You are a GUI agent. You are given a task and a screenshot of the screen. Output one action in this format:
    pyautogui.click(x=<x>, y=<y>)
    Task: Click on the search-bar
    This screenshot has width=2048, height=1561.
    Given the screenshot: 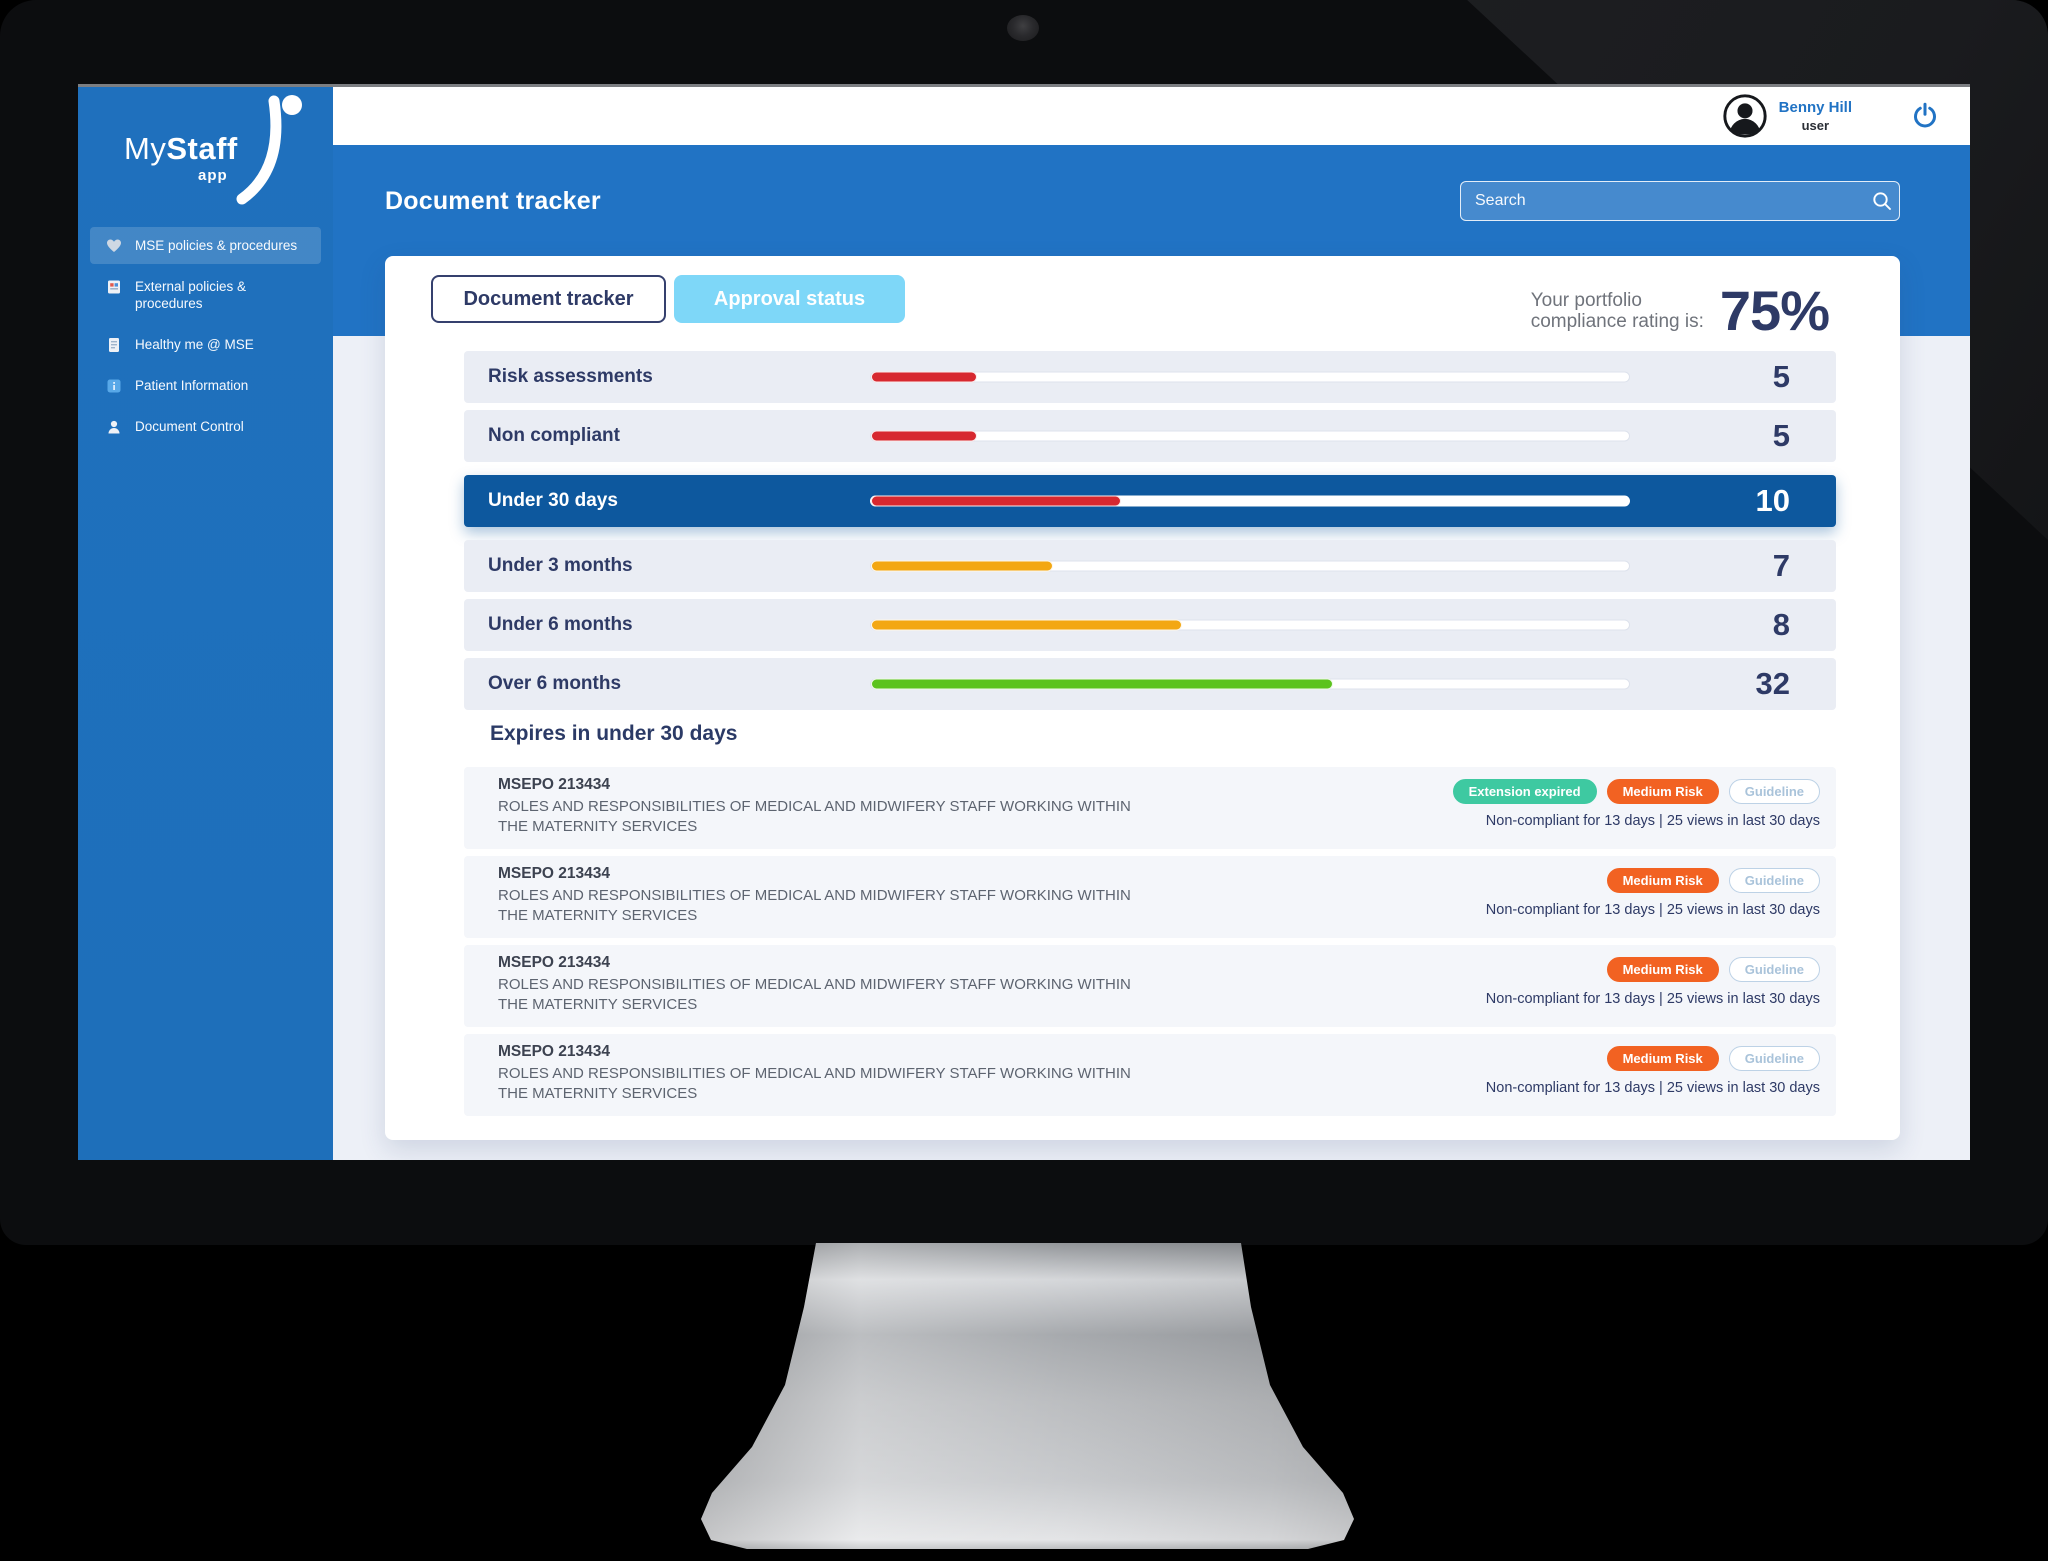 What is the action you would take?
    pyautogui.click(x=1680, y=201)
    